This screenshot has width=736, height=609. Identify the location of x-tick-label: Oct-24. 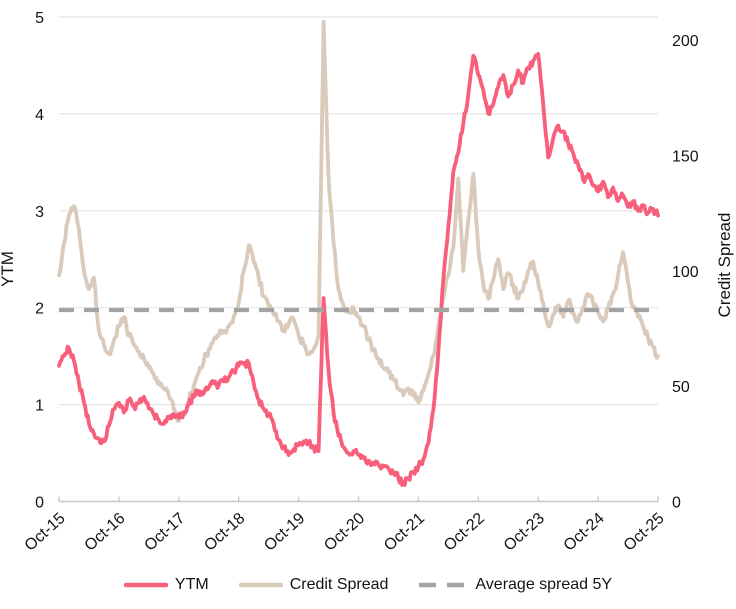
(584, 532).